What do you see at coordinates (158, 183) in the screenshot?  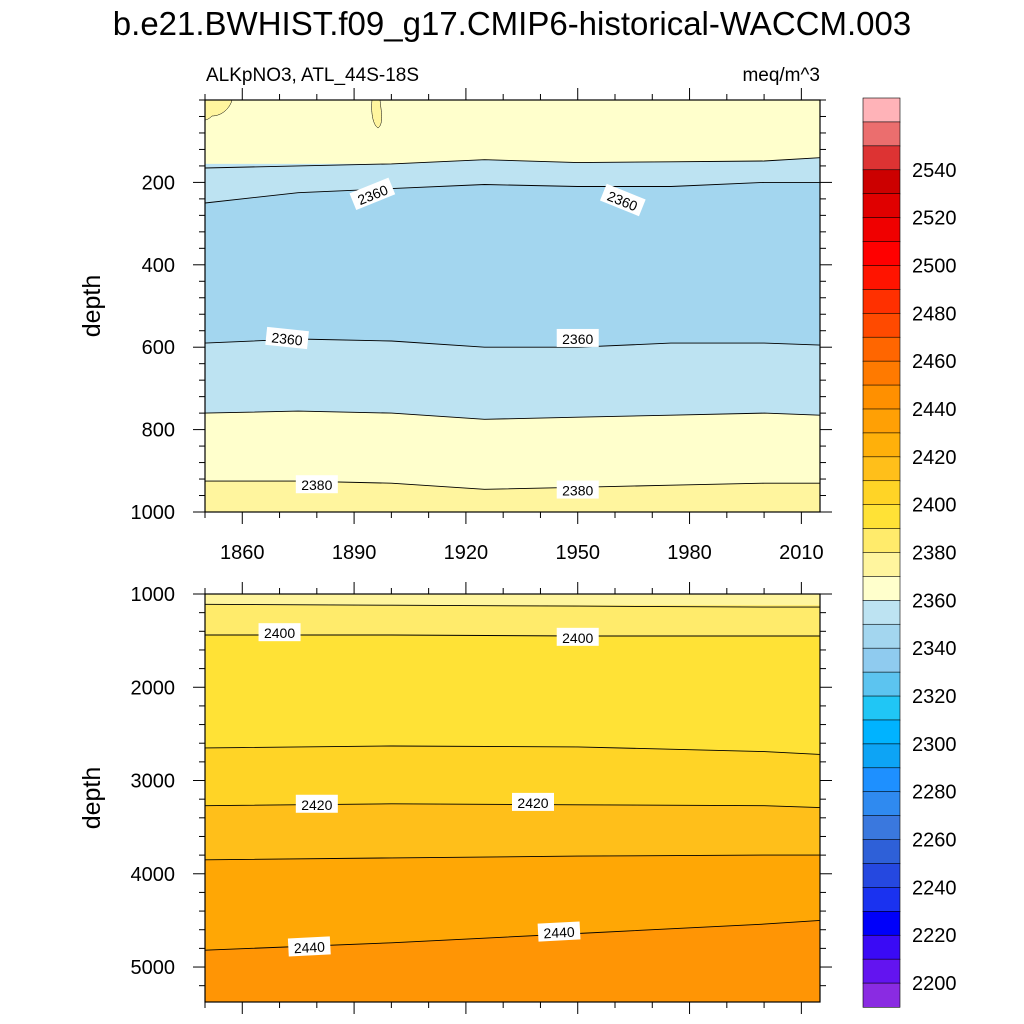 I see `y-tick-label: 200` at bounding box center [158, 183].